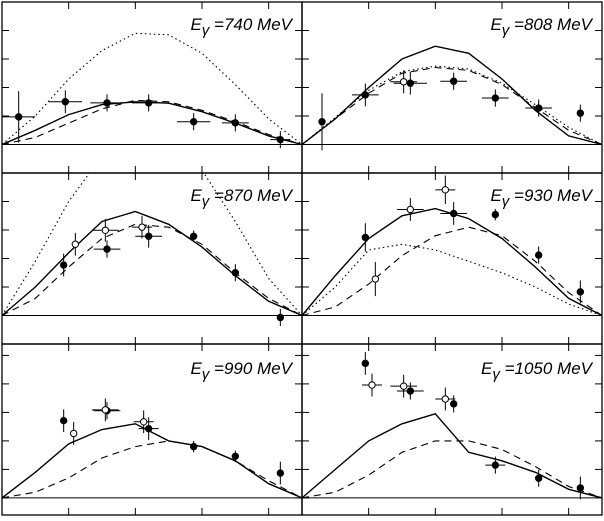  What do you see at coordinates (551, 24) in the screenshot?
I see `title-value: =808 MeV` at bounding box center [551, 24].